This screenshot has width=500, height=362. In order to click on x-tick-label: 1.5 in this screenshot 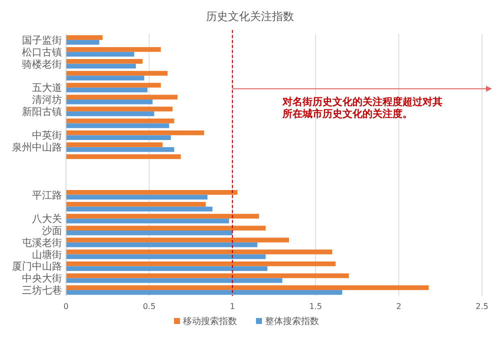, I will do `click(315, 306)`.